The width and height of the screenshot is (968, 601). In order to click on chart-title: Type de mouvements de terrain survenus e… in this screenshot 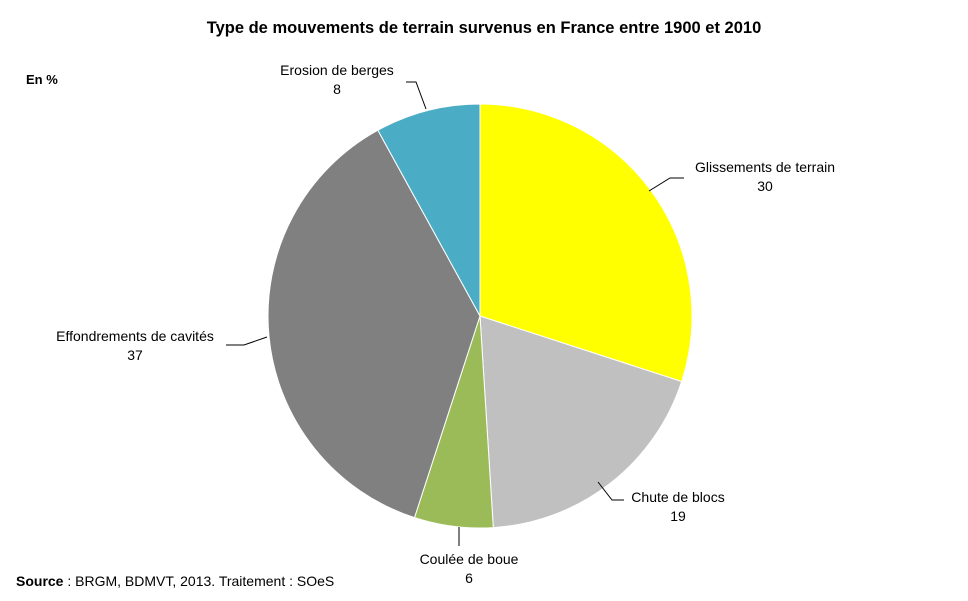, I will do `click(484, 28)`.